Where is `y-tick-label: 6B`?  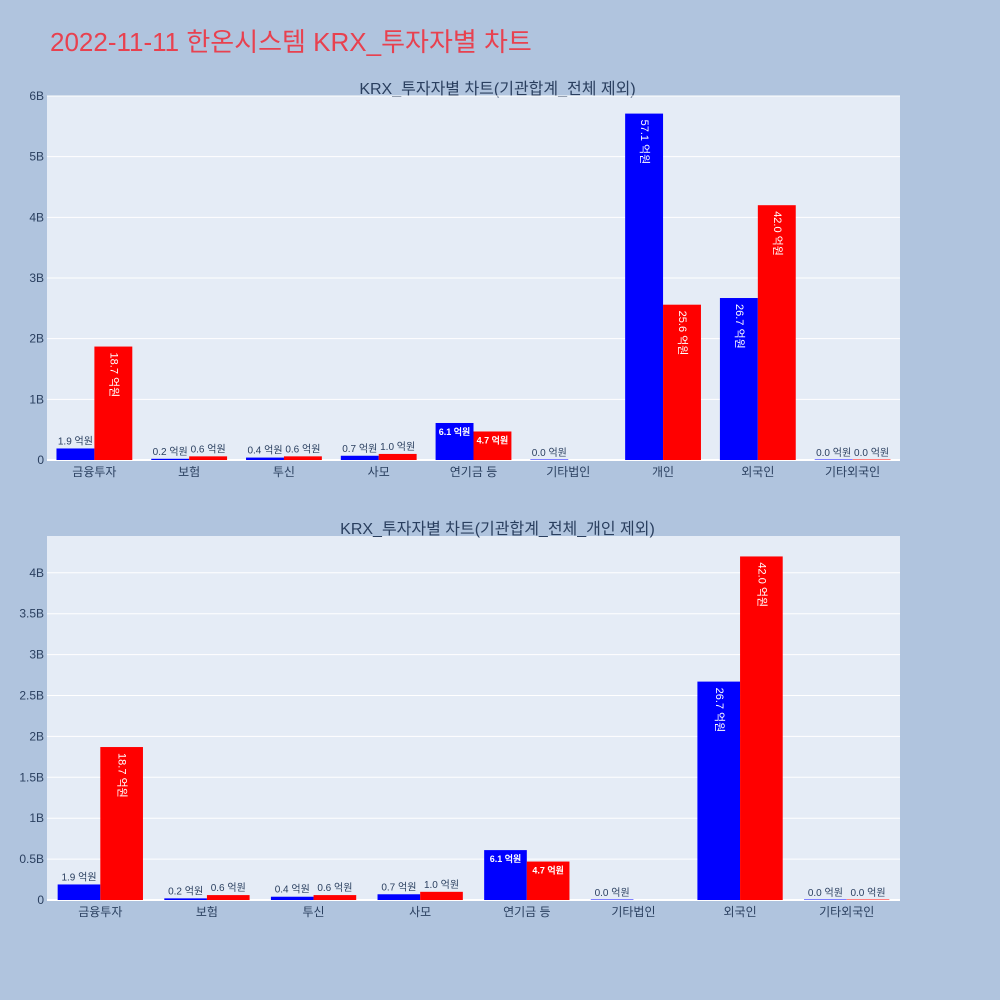
y-tick-label: 6B is located at coordinates (36, 96).